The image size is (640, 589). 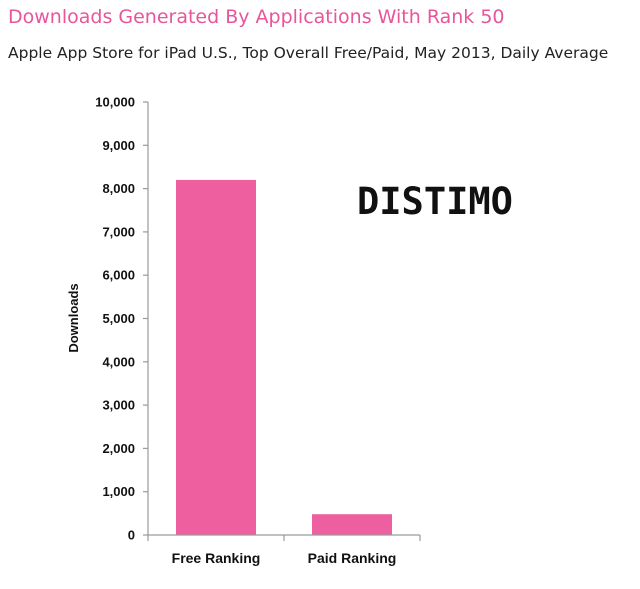 I want to click on y-tick-label: 6,000, so click(x=118, y=275).